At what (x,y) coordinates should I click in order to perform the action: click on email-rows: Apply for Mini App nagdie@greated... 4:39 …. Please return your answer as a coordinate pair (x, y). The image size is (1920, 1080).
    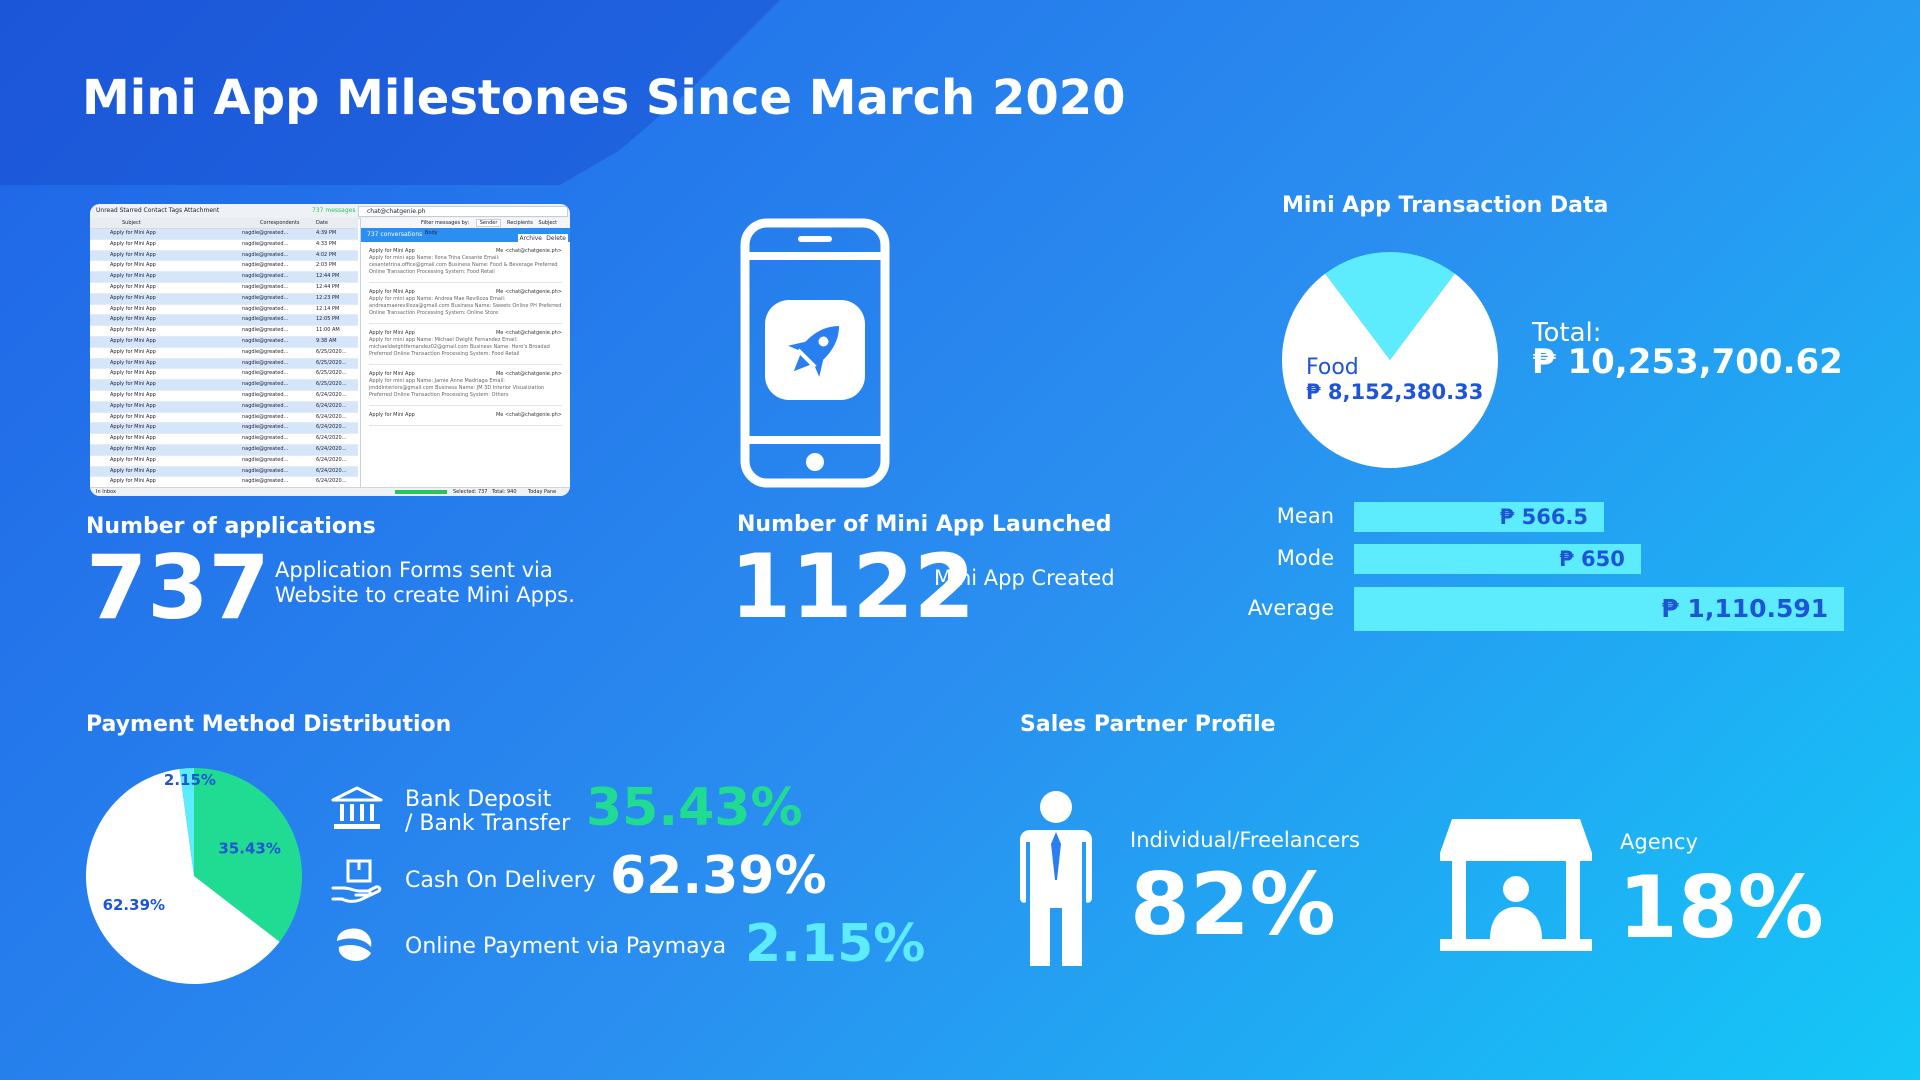
    Looking at the image, I should click on (224, 362).